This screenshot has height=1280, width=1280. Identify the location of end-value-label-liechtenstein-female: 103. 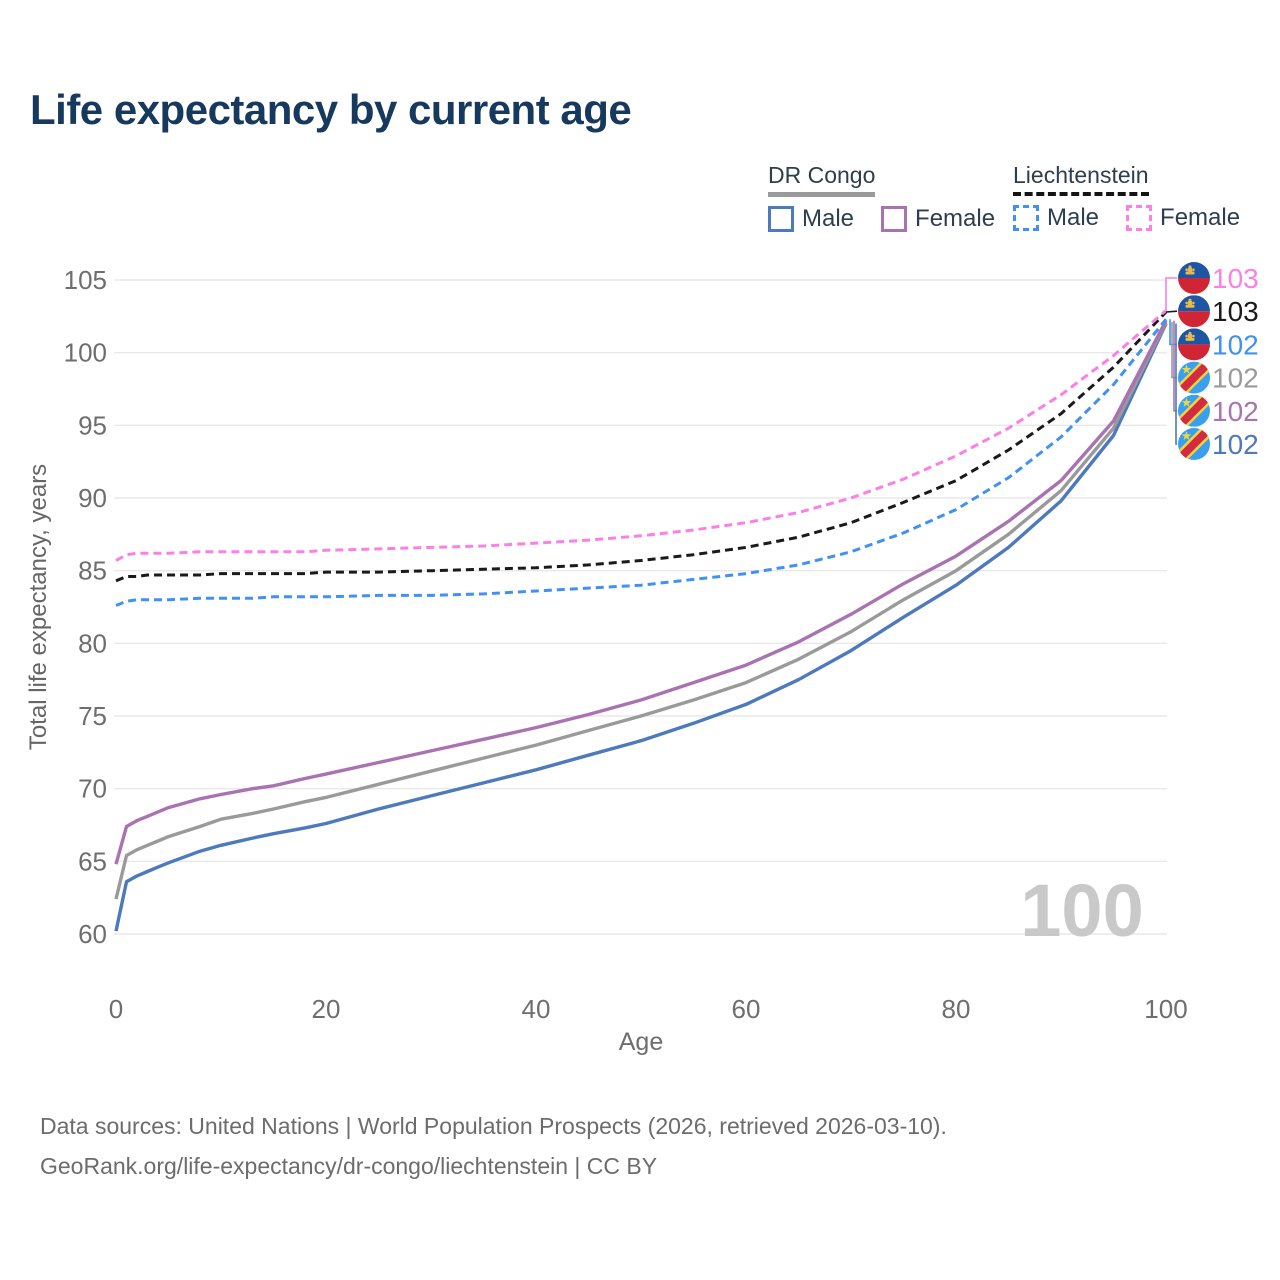
(1235, 278).